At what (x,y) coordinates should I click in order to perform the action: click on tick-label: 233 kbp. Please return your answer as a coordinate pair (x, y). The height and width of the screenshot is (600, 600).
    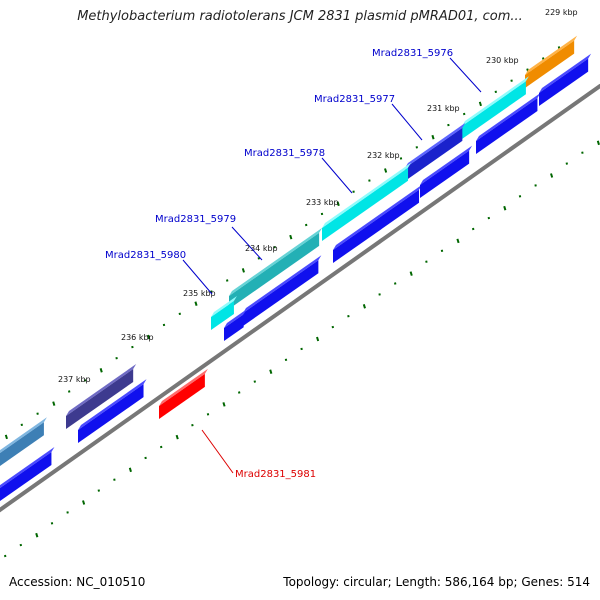
    Looking at the image, I should click on (322, 202).